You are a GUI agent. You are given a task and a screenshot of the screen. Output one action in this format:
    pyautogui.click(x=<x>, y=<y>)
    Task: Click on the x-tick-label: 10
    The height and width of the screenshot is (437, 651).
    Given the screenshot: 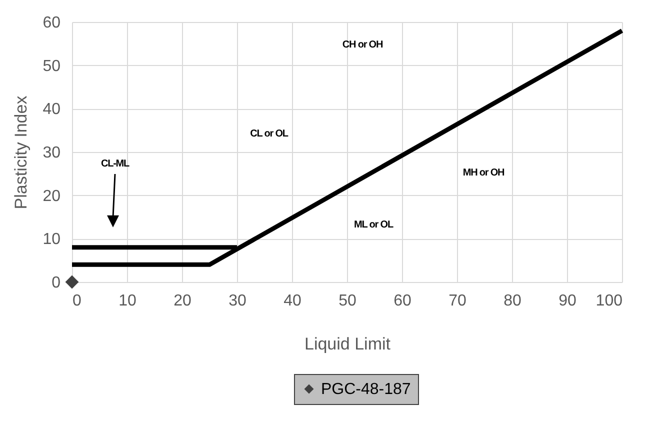 What is the action you would take?
    pyautogui.click(x=127, y=301)
    